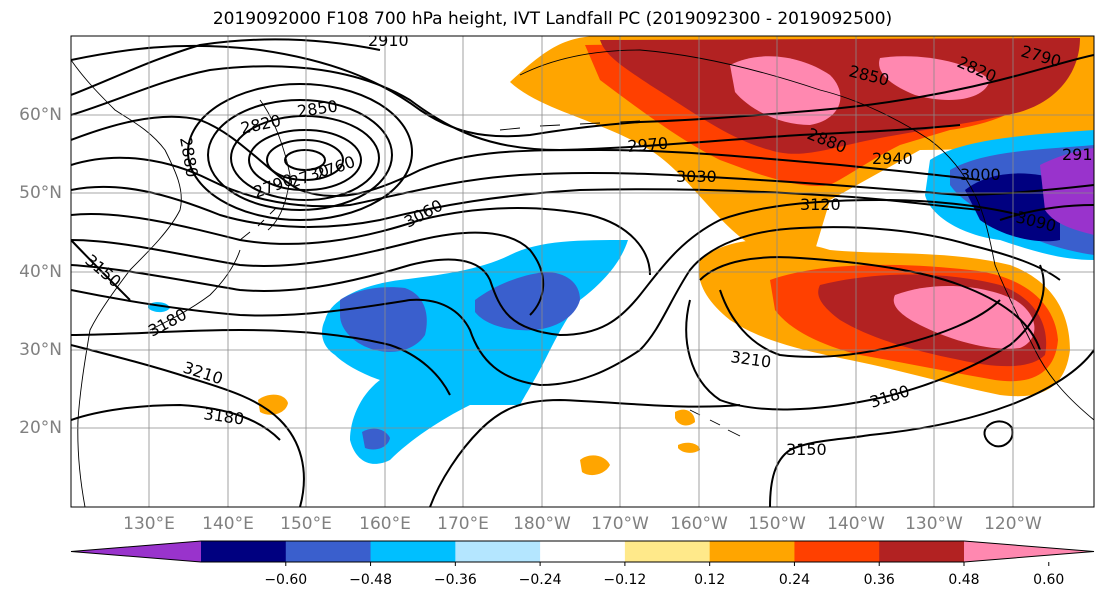 This screenshot has width=1105, height=601. Describe the element at coordinates (777, 524) in the screenshot. I see `lon-label: 150°W` at that location.